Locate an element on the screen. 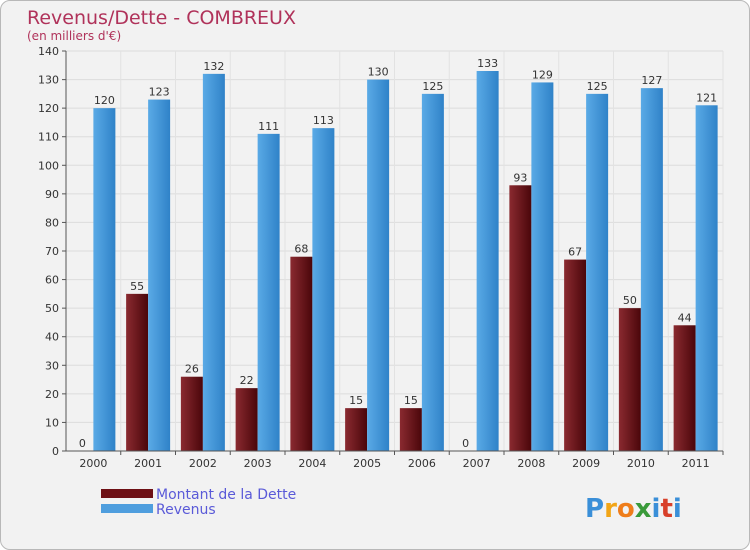 This screenshot has height=550, width=750. y-tick-label: 80 is located at coordinates (52, 222).